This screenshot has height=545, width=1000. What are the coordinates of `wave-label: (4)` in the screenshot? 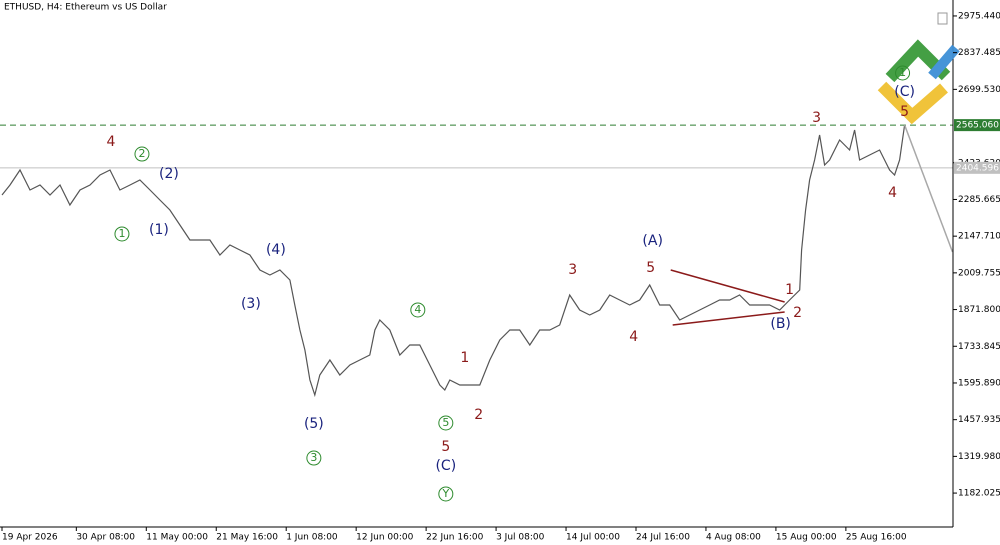 It's located at (276, 250).